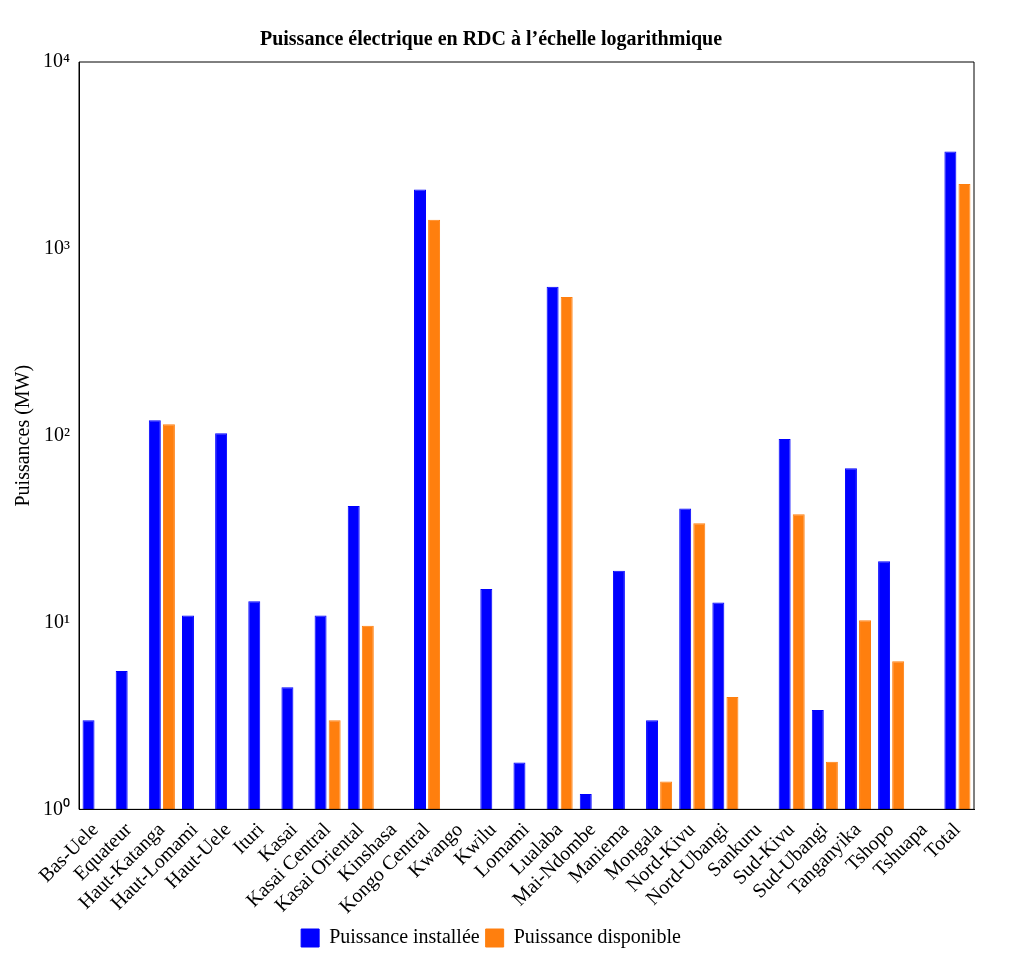  Describe the element at coordinates (57, 433) in the screenshot. I see `y-tick-label: 10²` at that location.